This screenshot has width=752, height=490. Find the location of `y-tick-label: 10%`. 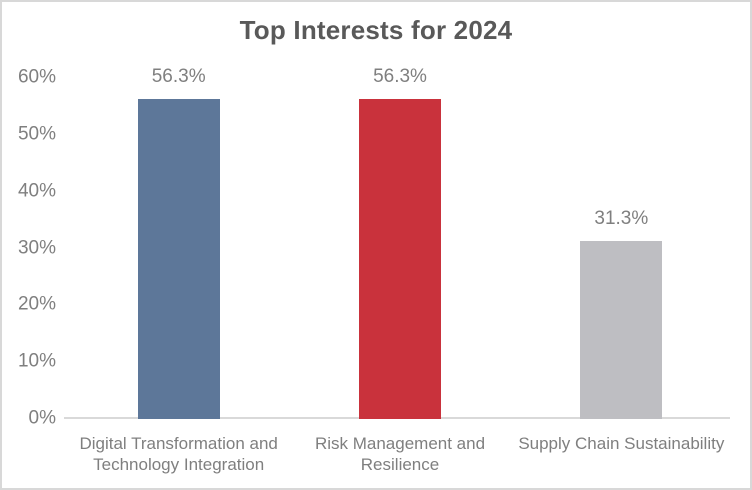

y-tick-label: 10% is located at coordinates (36, 361).